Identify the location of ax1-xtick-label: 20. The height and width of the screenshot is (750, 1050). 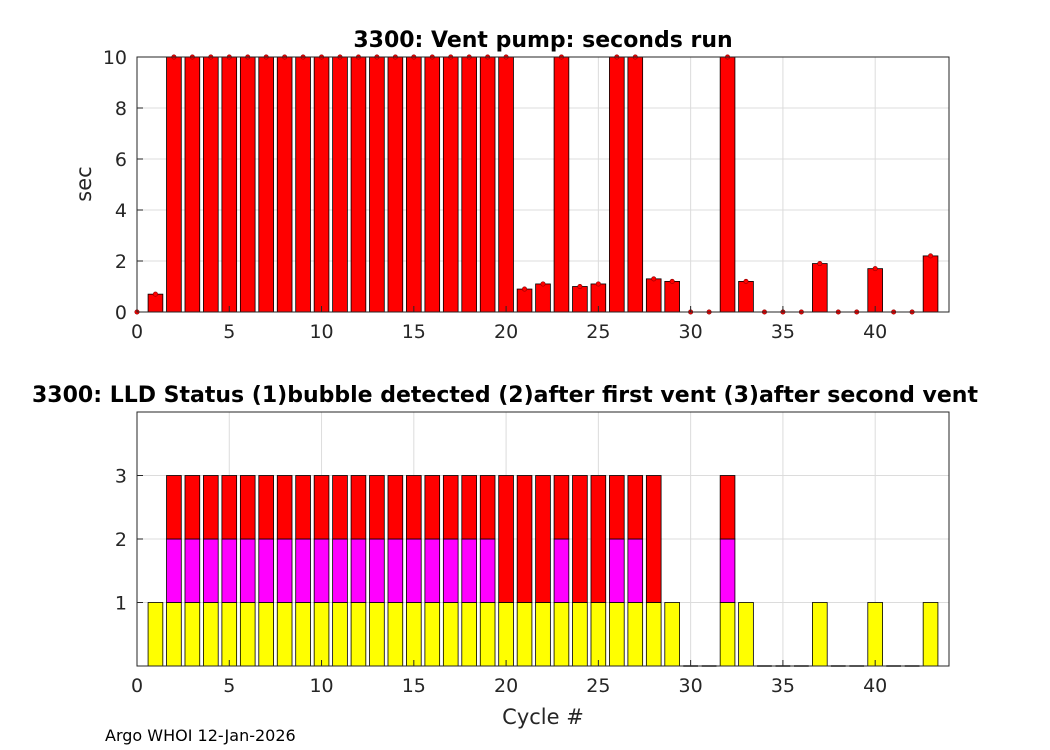
(506, 332).